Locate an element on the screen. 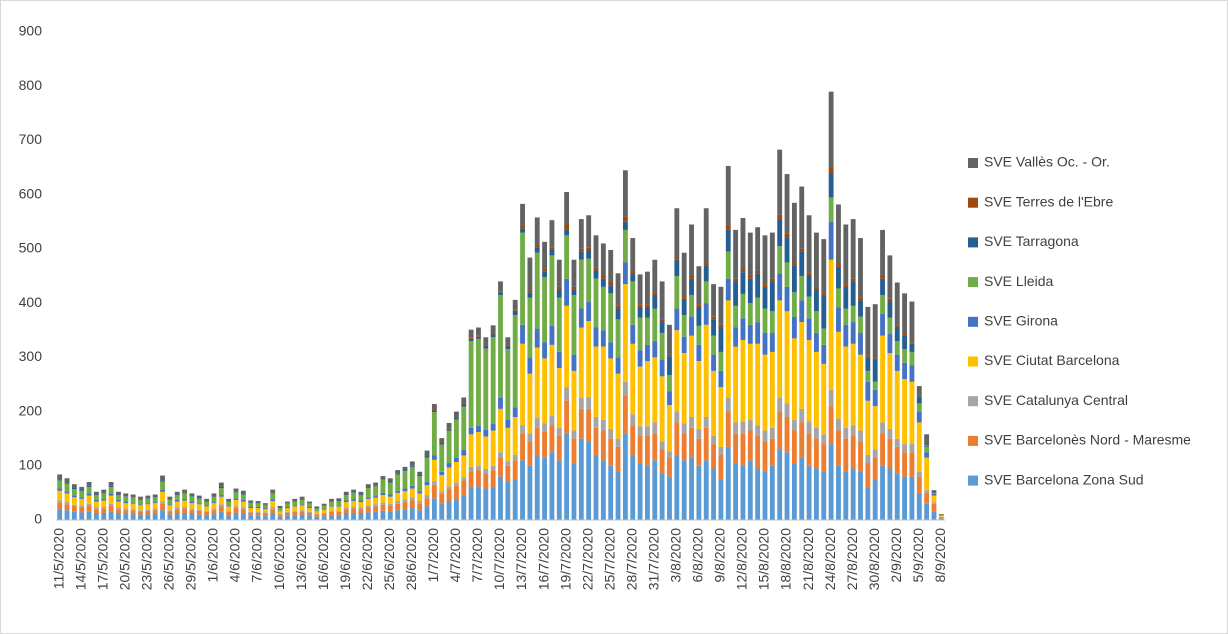 The image size is (1228, 634). x-tick-label: 13/7/2020 is located at coordinates (521, 559).